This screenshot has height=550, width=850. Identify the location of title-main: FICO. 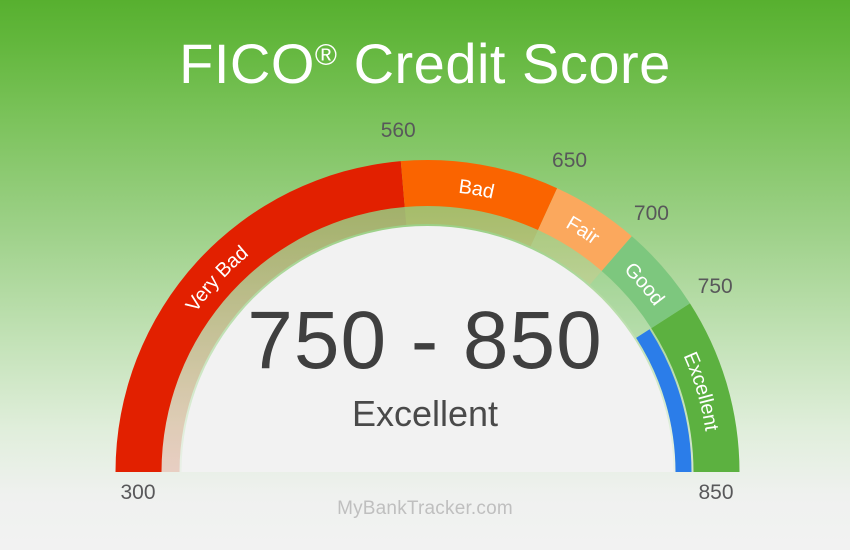
(247, 63).